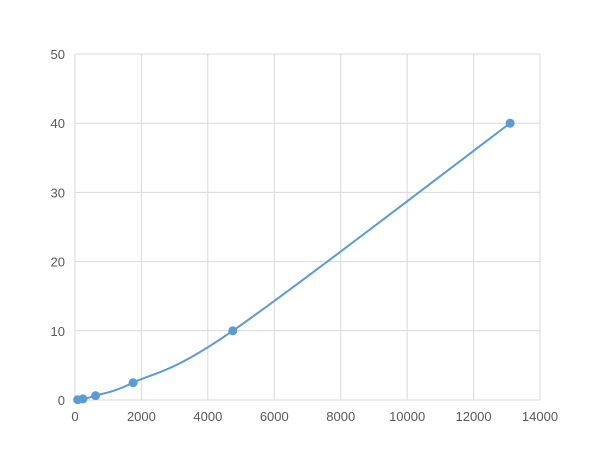 Image resolution: width=600 pixels, height=455 pixels. What do you see at coordinates (274, 416) in the screenshot?
I see `x-tick-label: 6000` at bounding box center [274, 416].